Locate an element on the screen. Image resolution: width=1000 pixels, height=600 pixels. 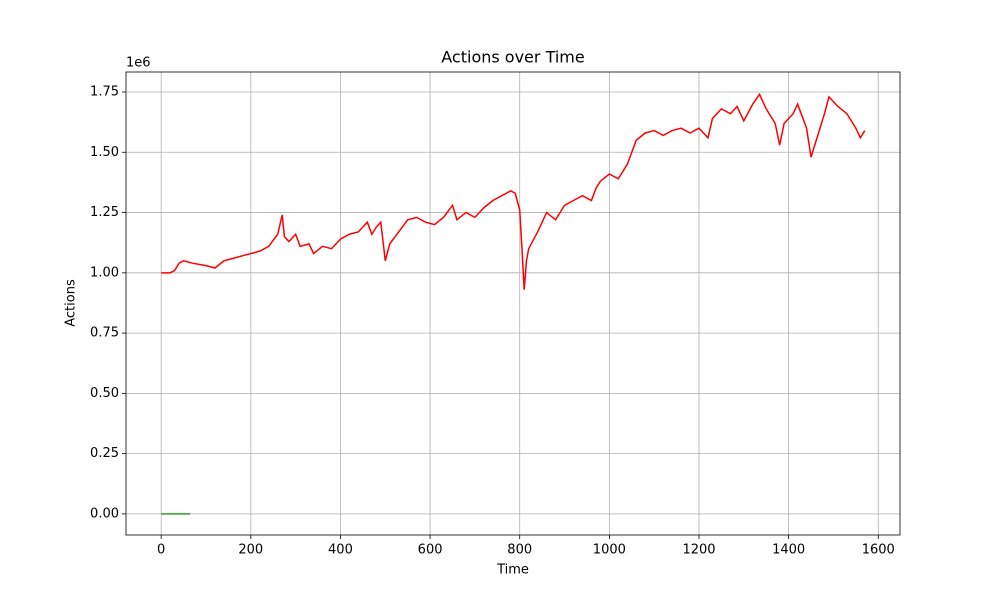
y-offset-label: 1e6 is located at coordinates (138, 63).